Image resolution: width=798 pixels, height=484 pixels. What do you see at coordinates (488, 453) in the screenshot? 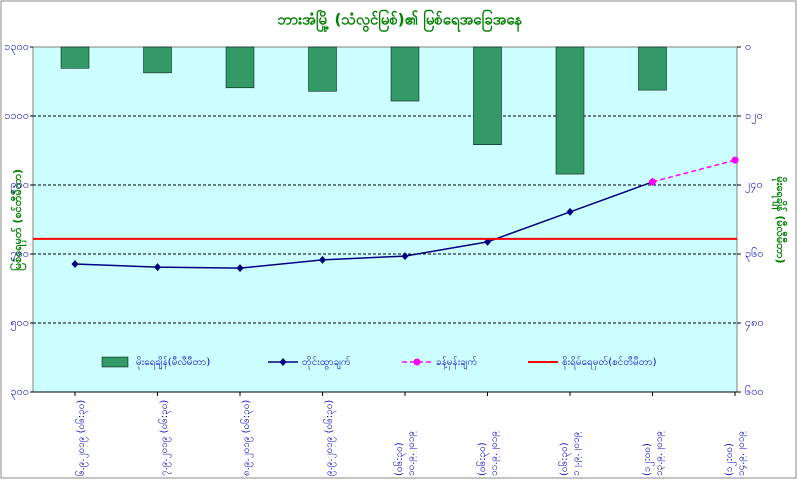
I see `x-tick-label: ၁၁.၉.၂၀၁၉ (၀၆:၃၀)` at bounding box center [488, 453].